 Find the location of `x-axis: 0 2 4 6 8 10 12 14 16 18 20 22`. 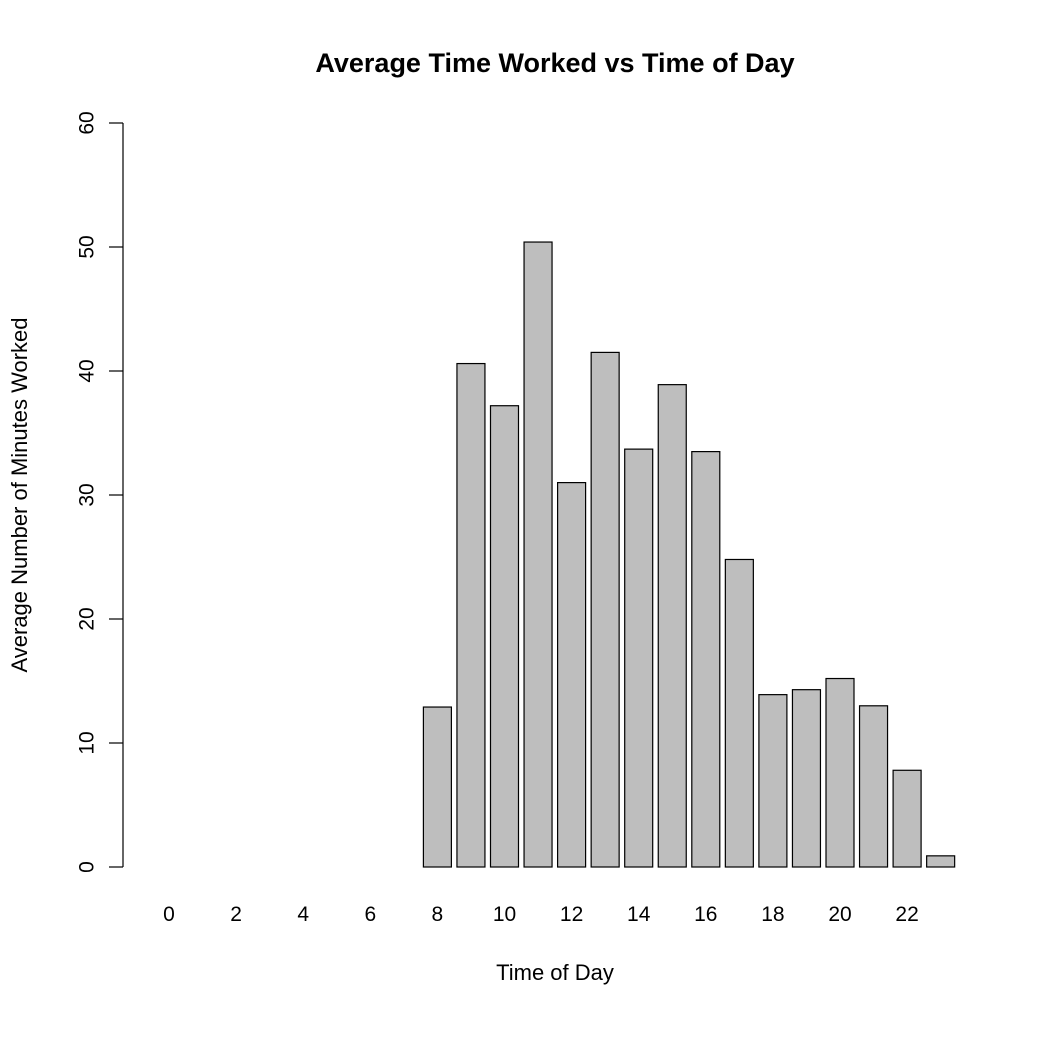

x-axis: 0 2 4 6 8 10 12 14 16 18 20 22 is located at coordinates (541, 914).